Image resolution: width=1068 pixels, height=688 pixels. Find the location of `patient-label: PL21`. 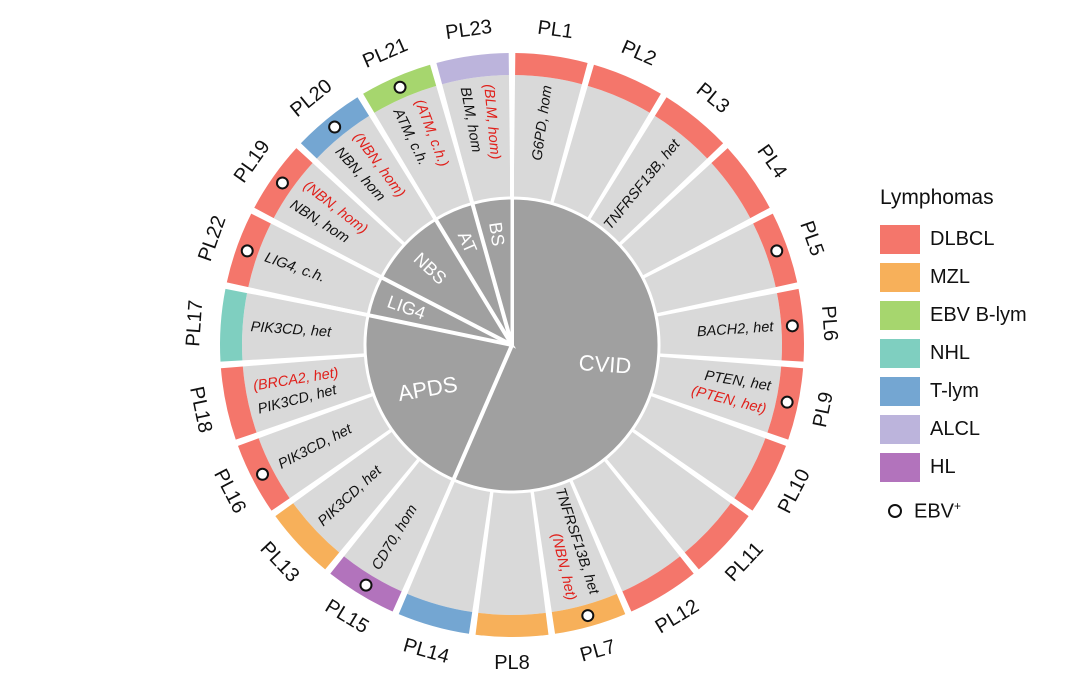

patient-label: PL21 is located at coordinates (386, 53).